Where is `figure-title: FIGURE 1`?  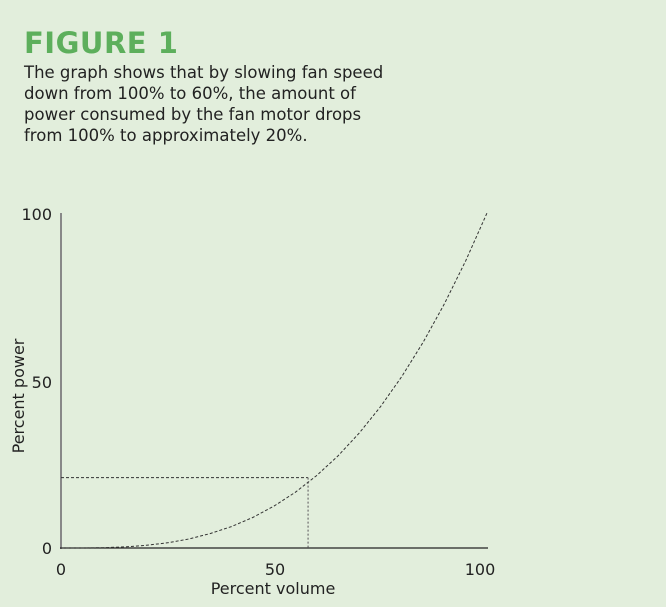 figure-title: FIGURE 1 is located at coordinates (101, 43).